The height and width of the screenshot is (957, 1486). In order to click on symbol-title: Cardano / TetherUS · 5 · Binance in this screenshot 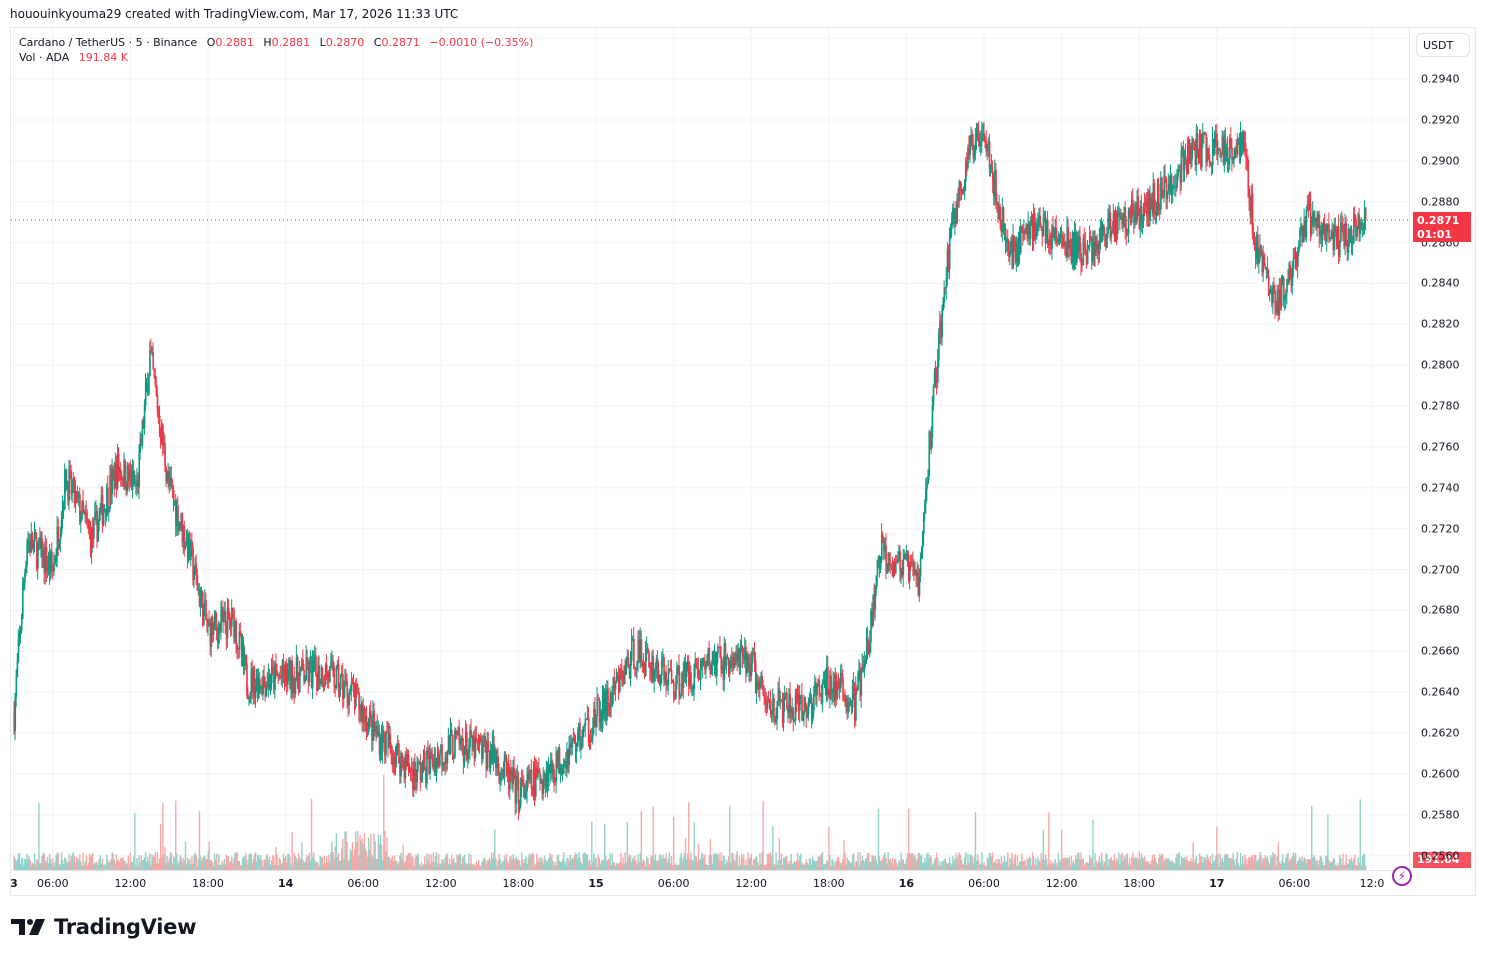, I will do `click(108, 42)`.